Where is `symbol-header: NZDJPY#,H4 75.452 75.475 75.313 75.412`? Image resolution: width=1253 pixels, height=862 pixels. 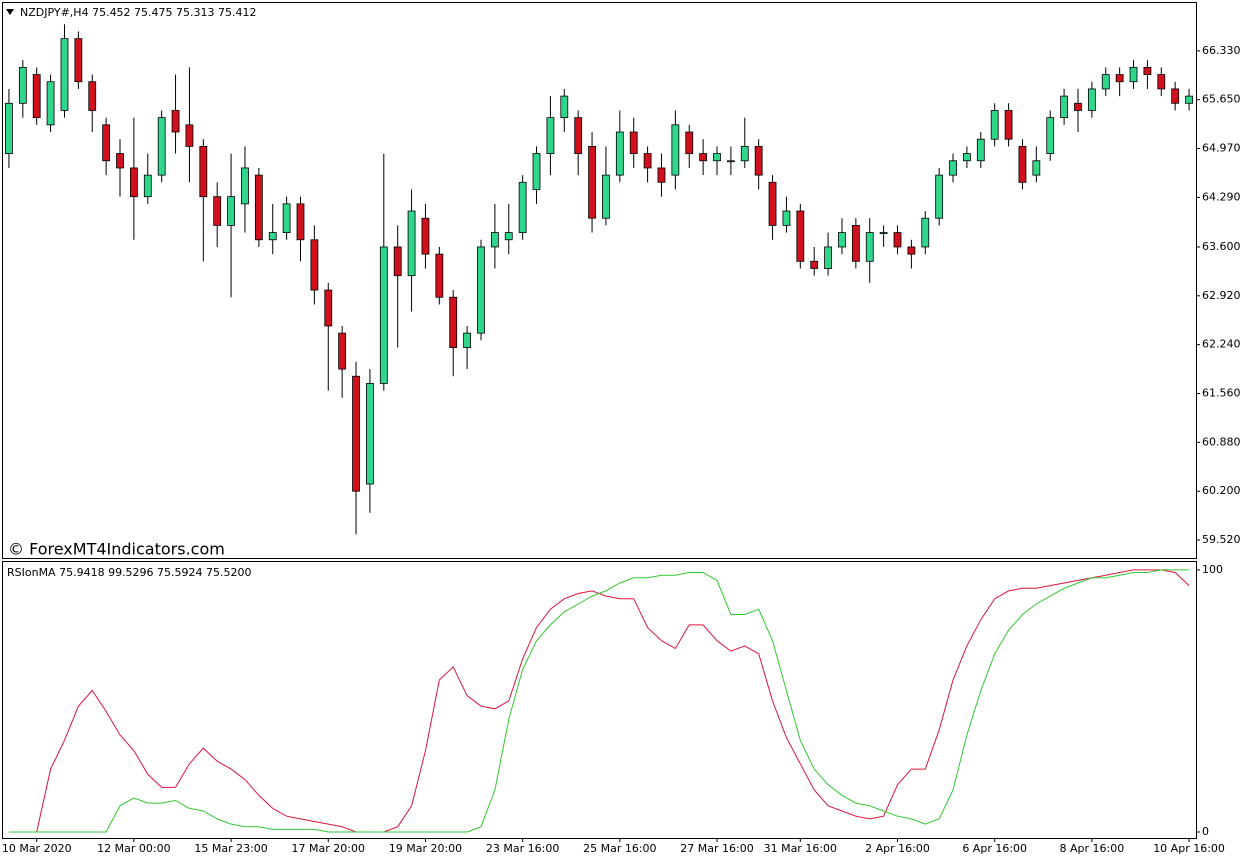 symbol-header: NZDJPY#,H4 75.452 75.475 75.313 75.412 is located at coordinates (138, 12).